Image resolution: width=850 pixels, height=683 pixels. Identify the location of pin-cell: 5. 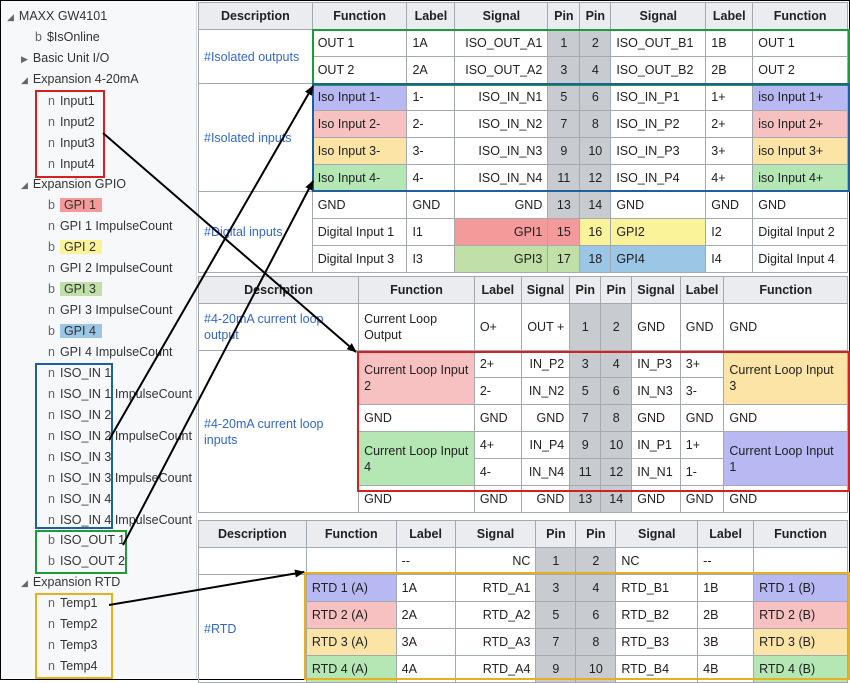
(564, 97).